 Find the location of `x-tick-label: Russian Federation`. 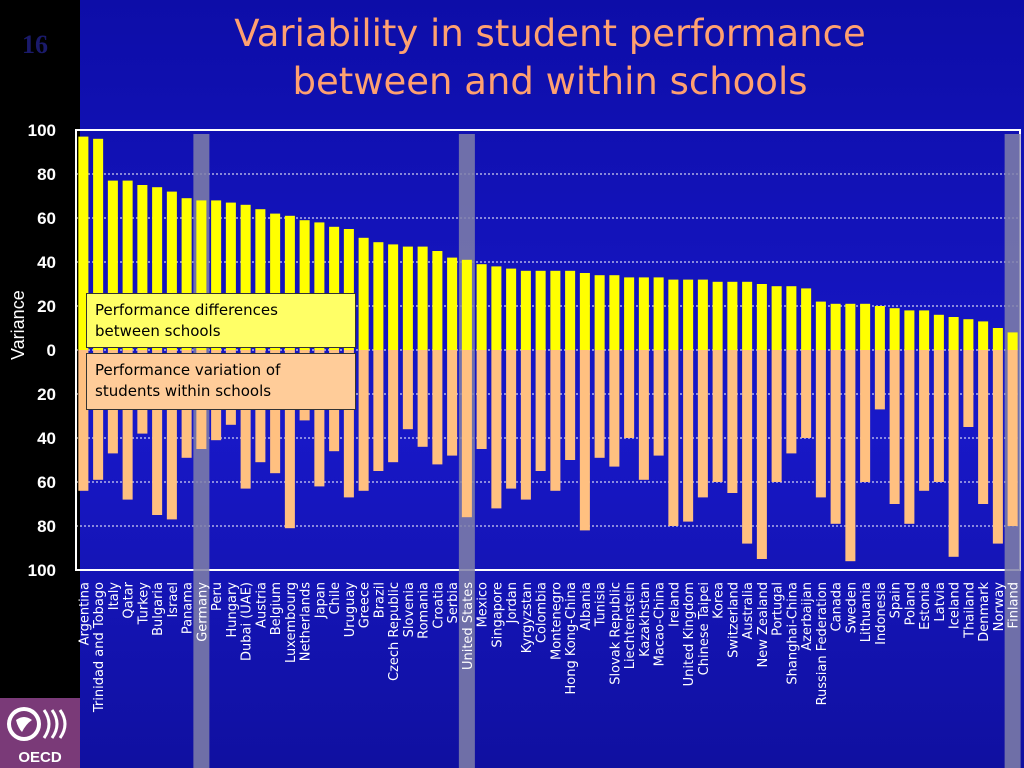

x-tick-label: Russian Federation is located at coordinates (822, 643).